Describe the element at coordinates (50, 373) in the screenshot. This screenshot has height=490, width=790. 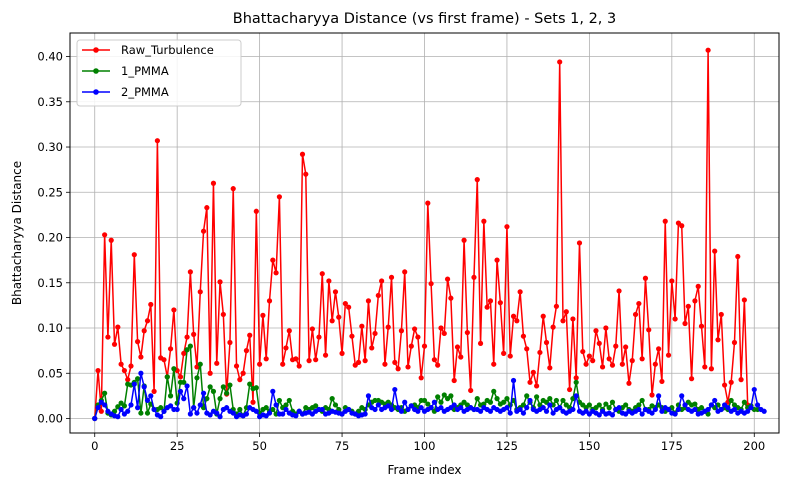
I see `y-tick-label: 0.05` at that location.